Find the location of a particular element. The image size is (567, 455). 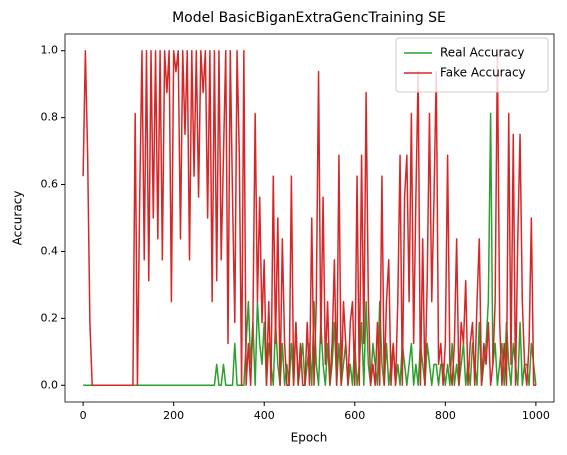

y-tick-label: 0.2 is located at coordinates (50, 317).